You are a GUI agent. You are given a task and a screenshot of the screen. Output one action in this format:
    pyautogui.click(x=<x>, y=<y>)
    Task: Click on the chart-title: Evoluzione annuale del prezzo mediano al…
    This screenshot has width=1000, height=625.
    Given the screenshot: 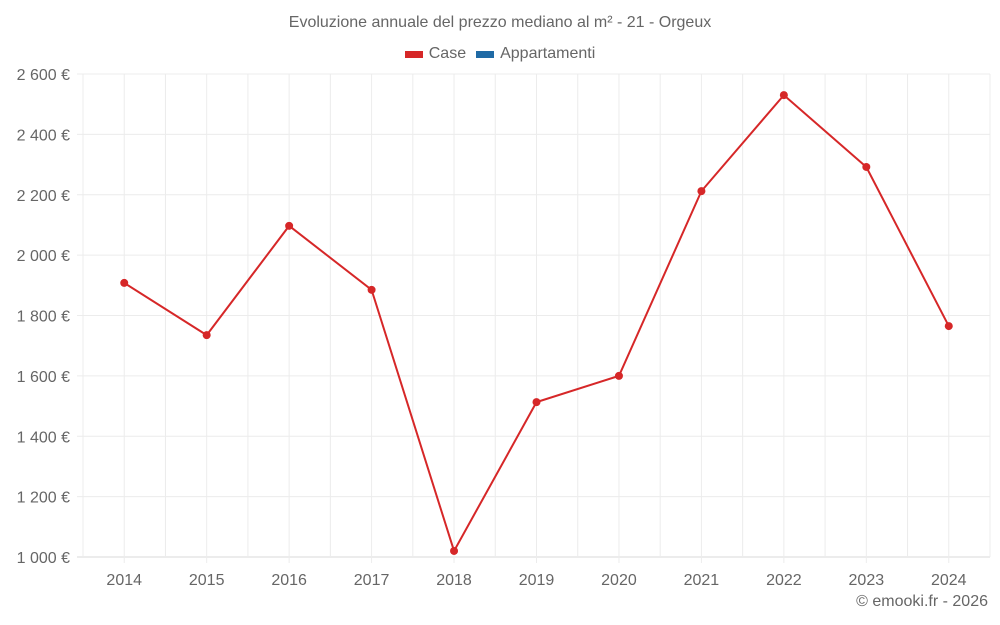 What is the action you would take?
    pyautogui.click(x=500, y=22)
    